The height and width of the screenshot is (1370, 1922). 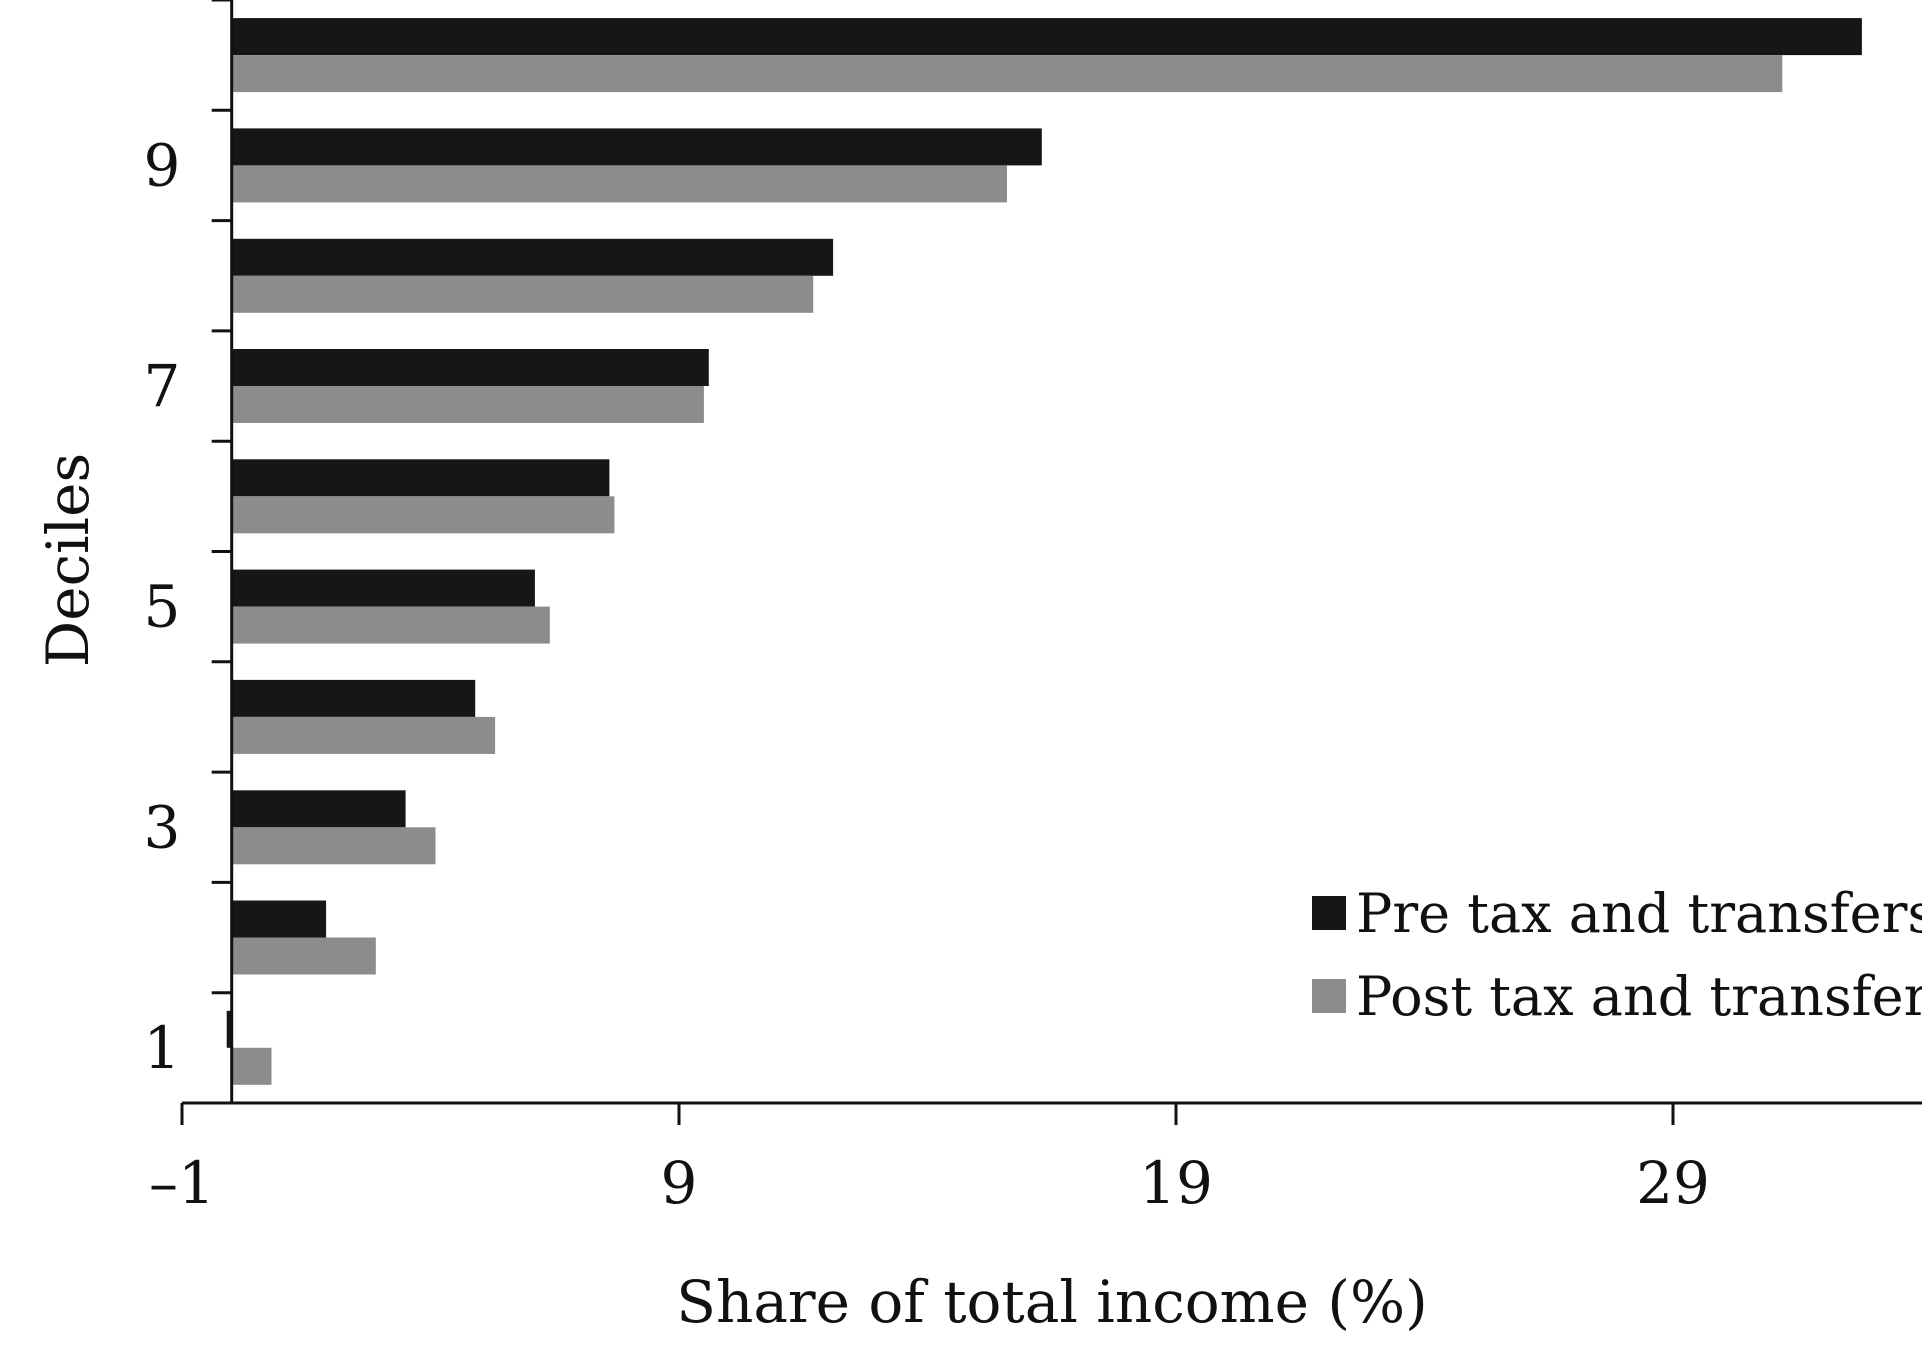 What do you see at coordinates (532, 257) in the screenshot?
I see `bar-decile-8-pre-tax` at bounding box center [532, 257].